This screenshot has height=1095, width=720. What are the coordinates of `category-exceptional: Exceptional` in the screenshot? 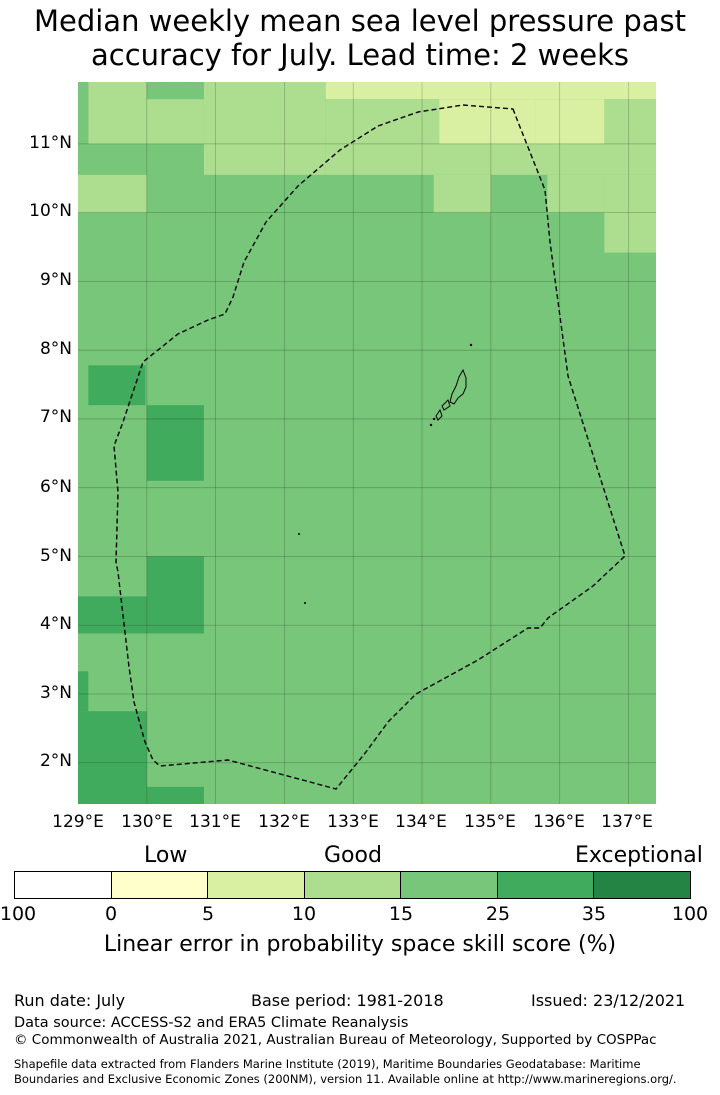 It's located at (639, 855).